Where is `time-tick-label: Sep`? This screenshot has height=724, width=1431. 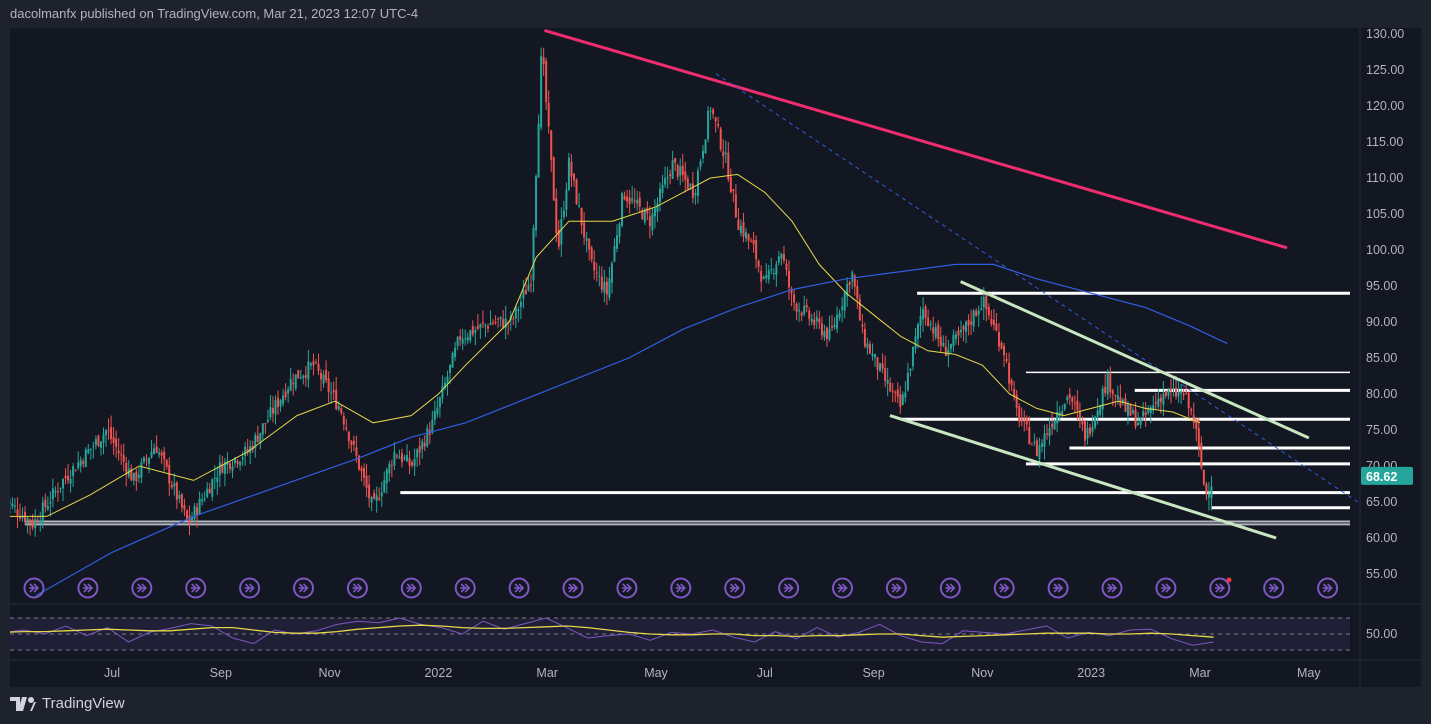 time-tick-label: Sep is located at coordinates (221, 673).